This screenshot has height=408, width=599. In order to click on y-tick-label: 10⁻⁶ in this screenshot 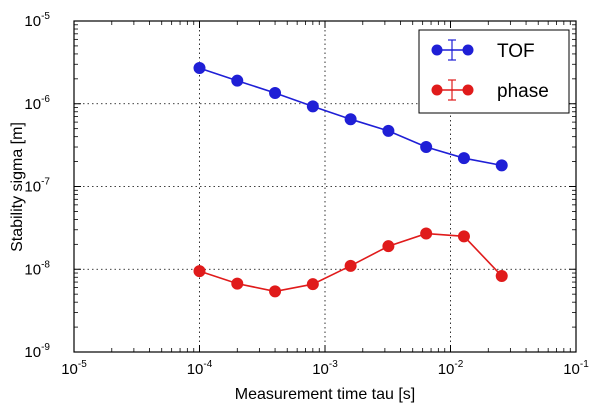, I will do `click(37, 103)`.